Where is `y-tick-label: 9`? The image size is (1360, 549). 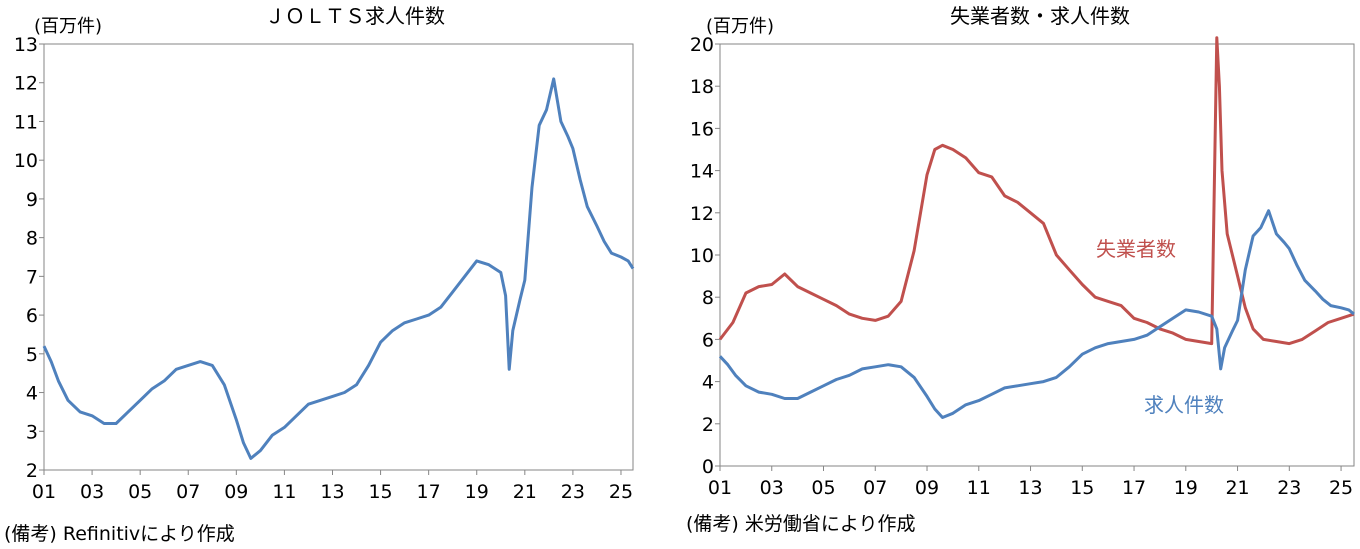
y-tick-label: 9 is located at coordinates (32, 200).